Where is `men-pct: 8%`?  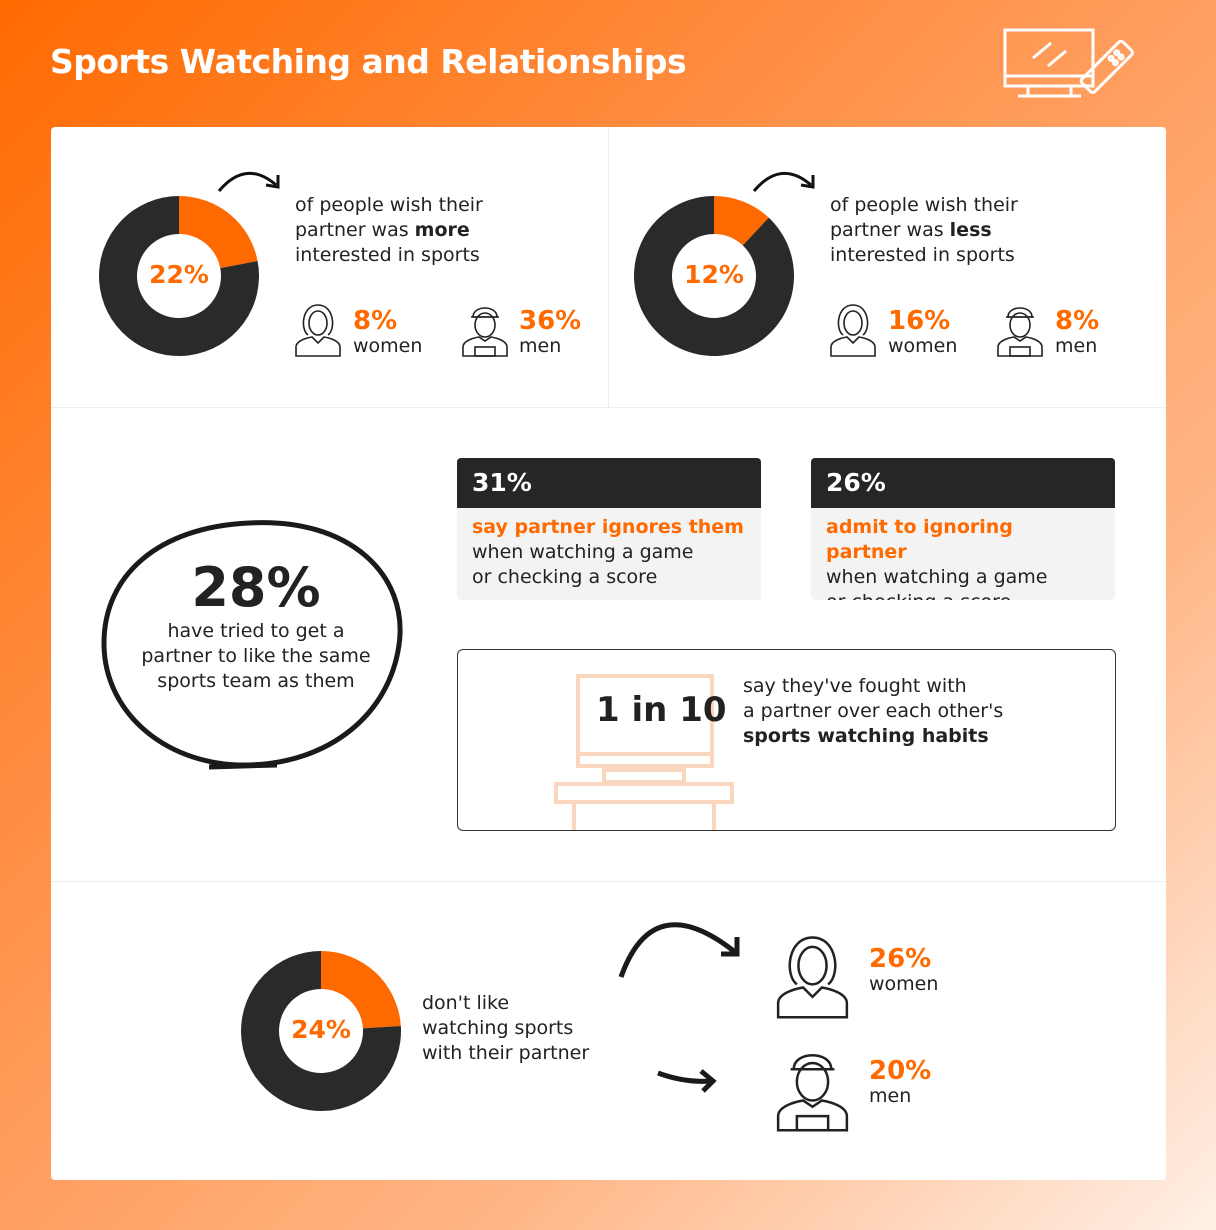
men-pct: 8% is located at coordinates (1077, 321).